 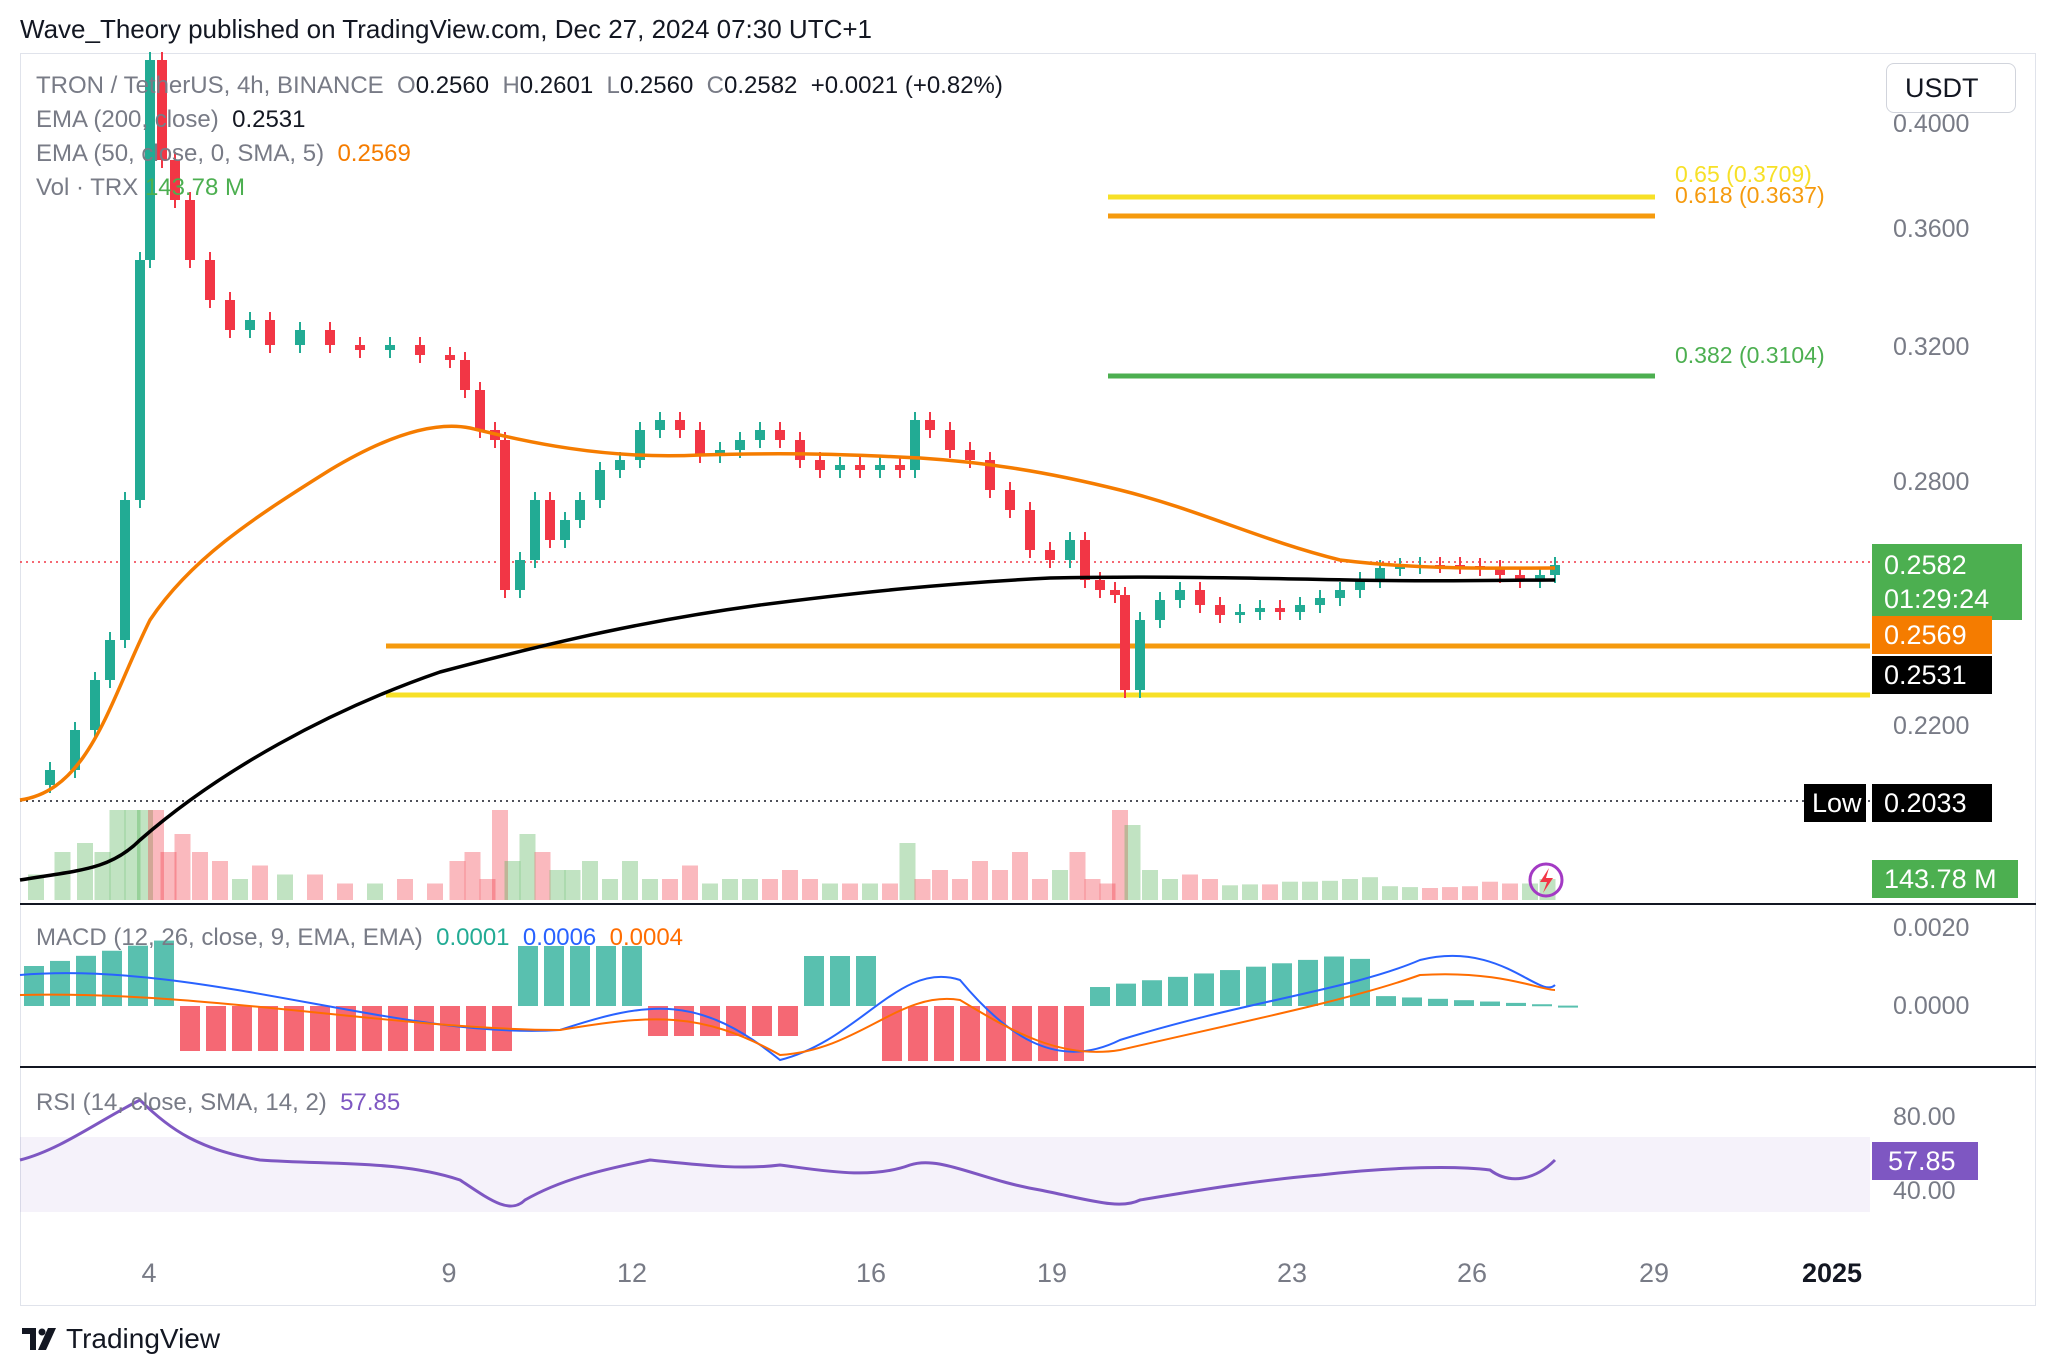 I want to click on footer-brand: TradingView, so click(x=121, y=1339).